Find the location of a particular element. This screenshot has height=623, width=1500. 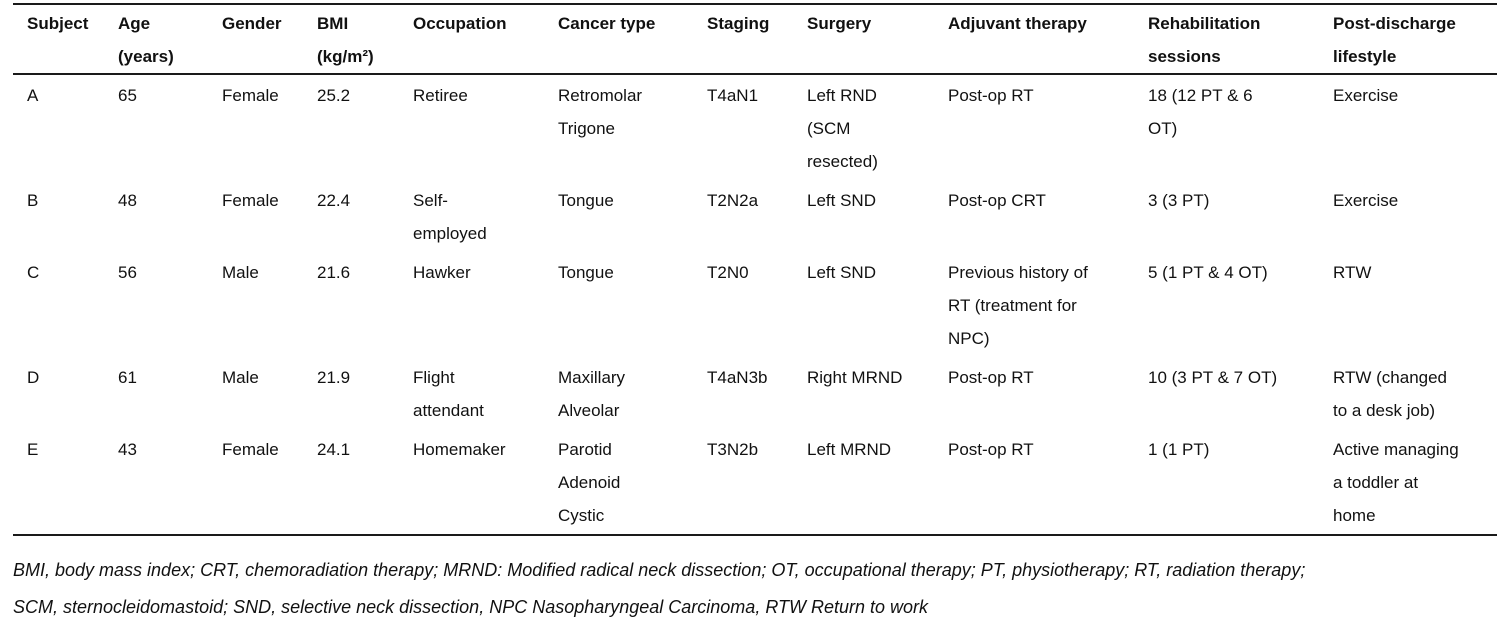

cell-occupation: Retiree is located at coordinates (440, 95).